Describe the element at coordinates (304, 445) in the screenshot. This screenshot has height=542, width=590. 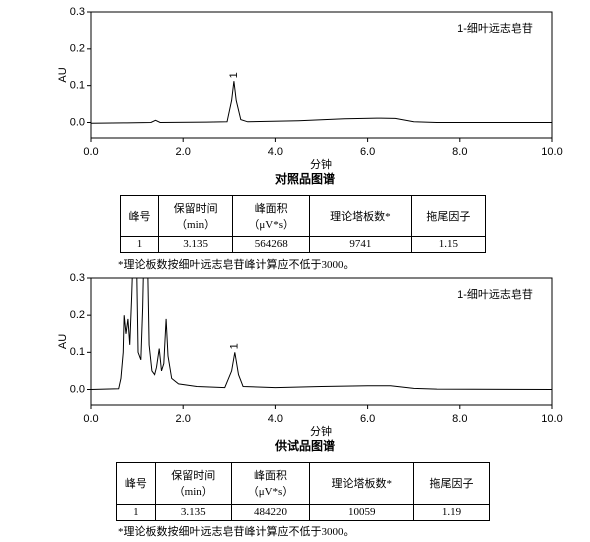
I see `chart-title: 供试品图谱` at that location.